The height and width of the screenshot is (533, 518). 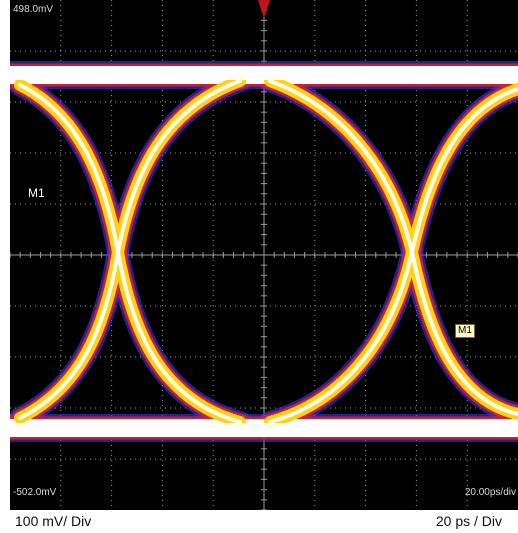 I want to click on math-channel-marker: M1, so click(x=465, y=331).